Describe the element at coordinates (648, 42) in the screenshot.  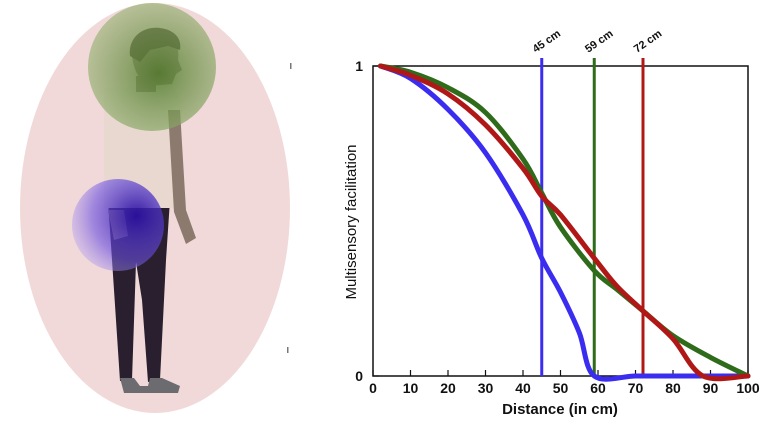
I see `marker-label: 72 cm` at that location.